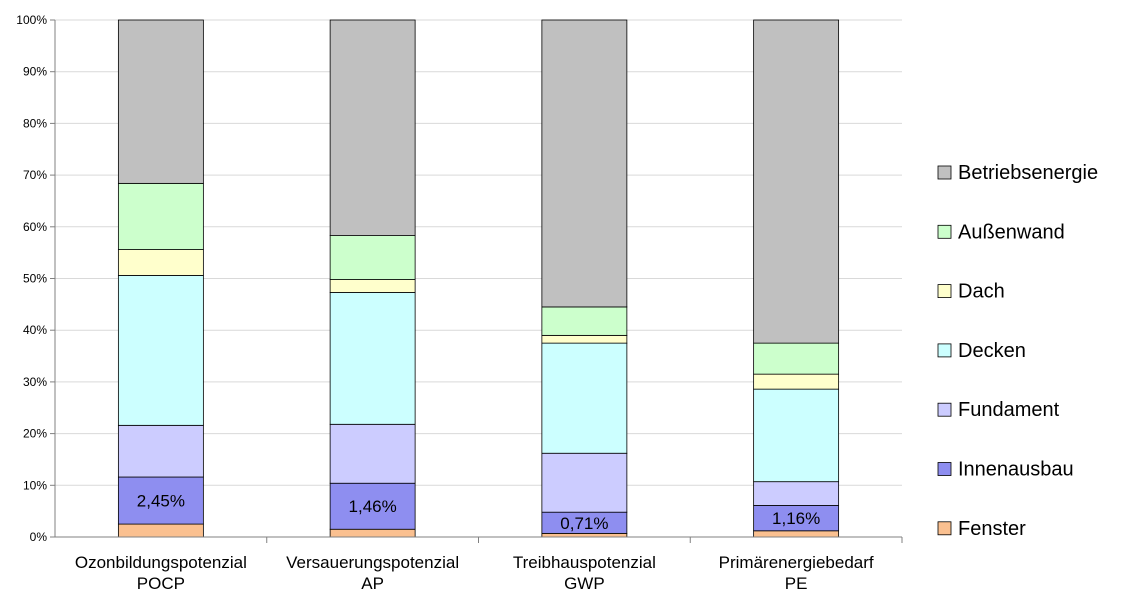 The image size is (1126, 594). I want to click on y-tick-label: 40%, so click(35, 330).